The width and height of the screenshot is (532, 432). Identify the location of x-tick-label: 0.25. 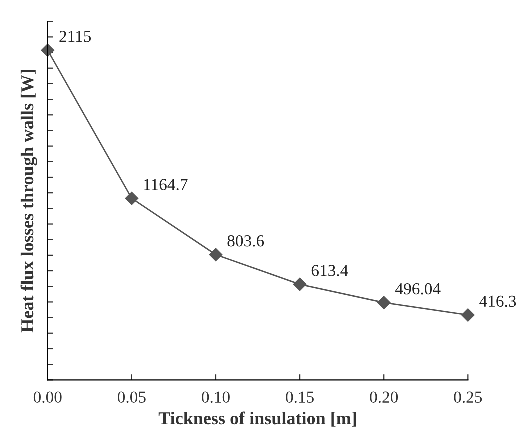
(468, 398).